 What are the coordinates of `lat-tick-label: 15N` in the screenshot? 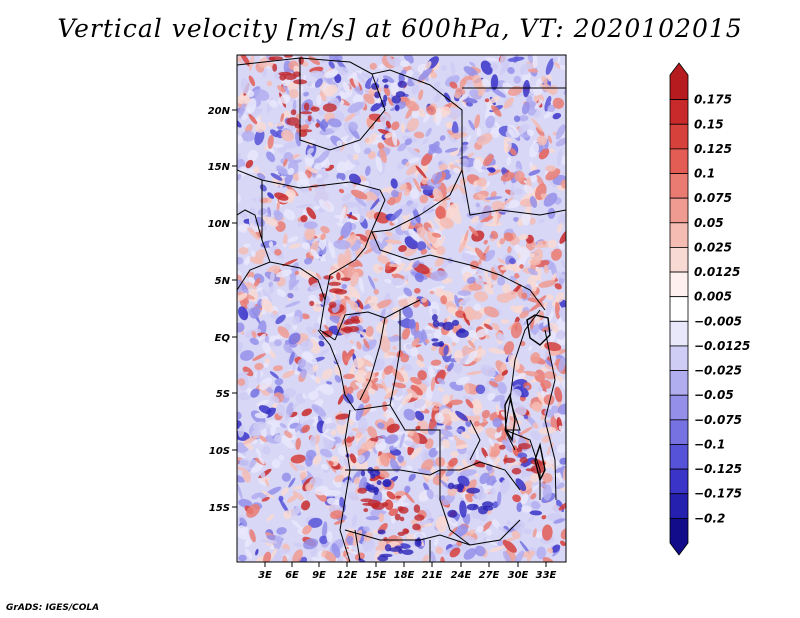 It's located at (219, 167).